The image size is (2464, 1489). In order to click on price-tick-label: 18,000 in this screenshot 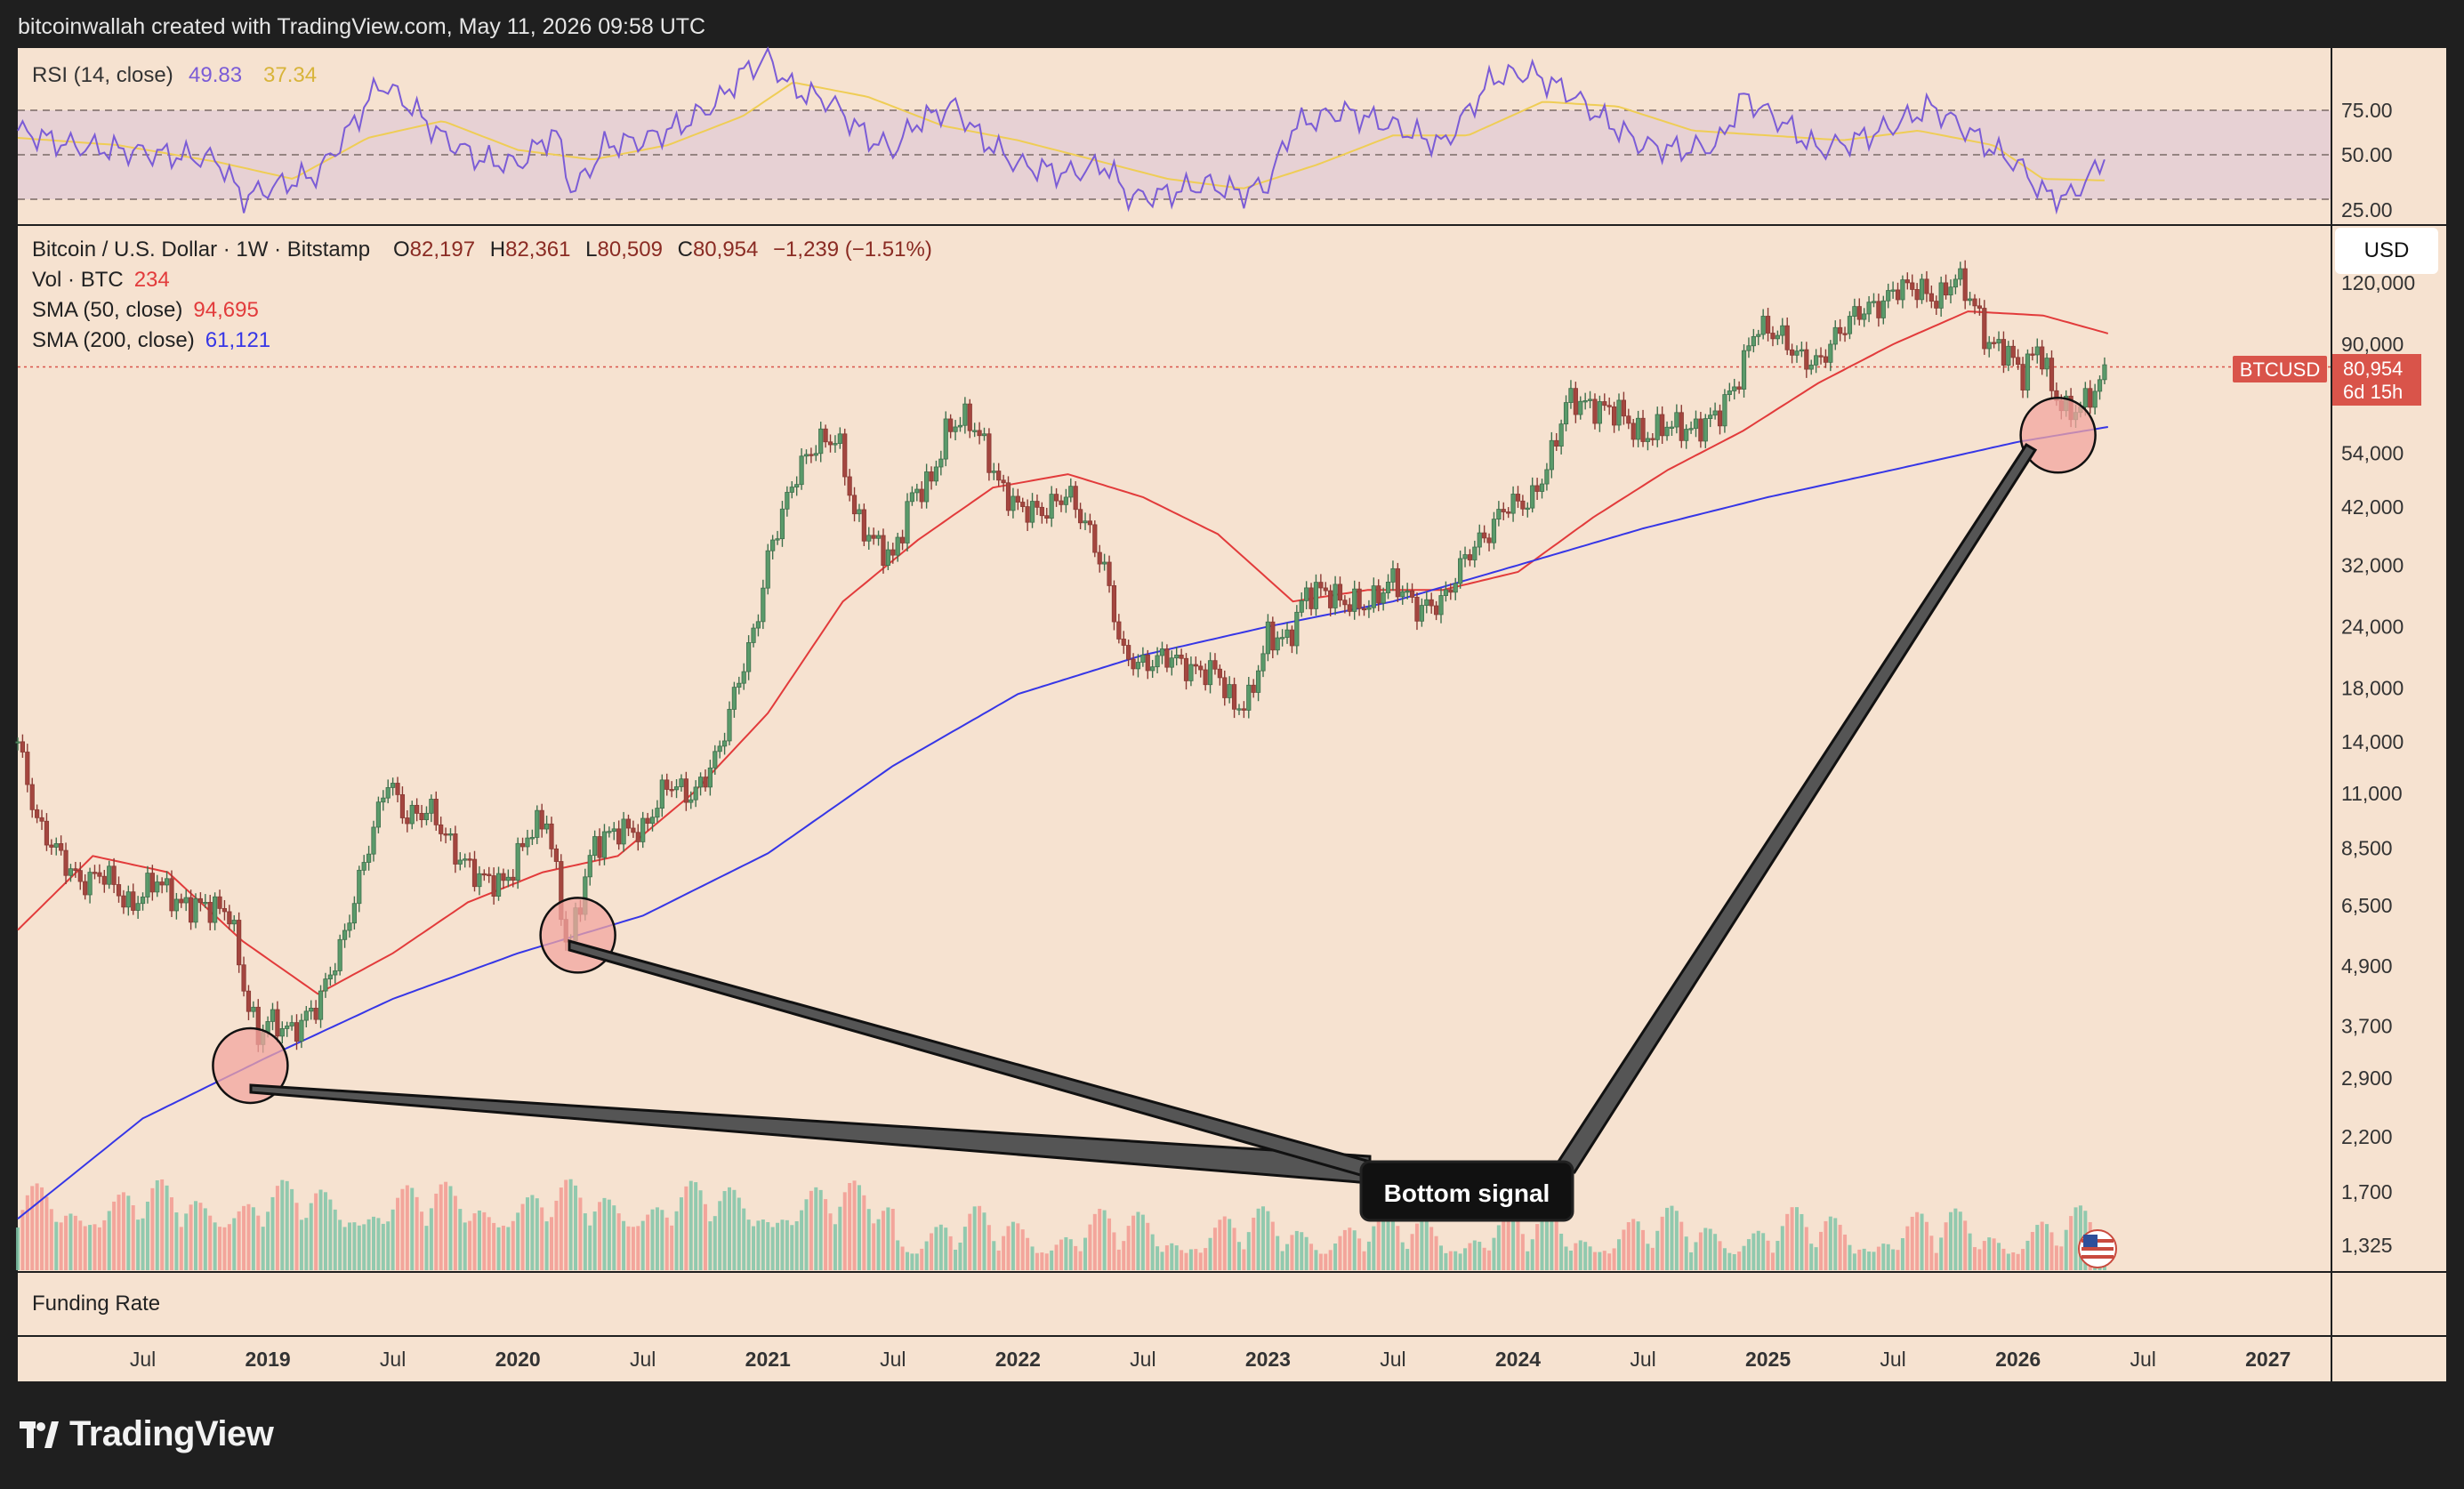, I will do `click(2373, 688)`.